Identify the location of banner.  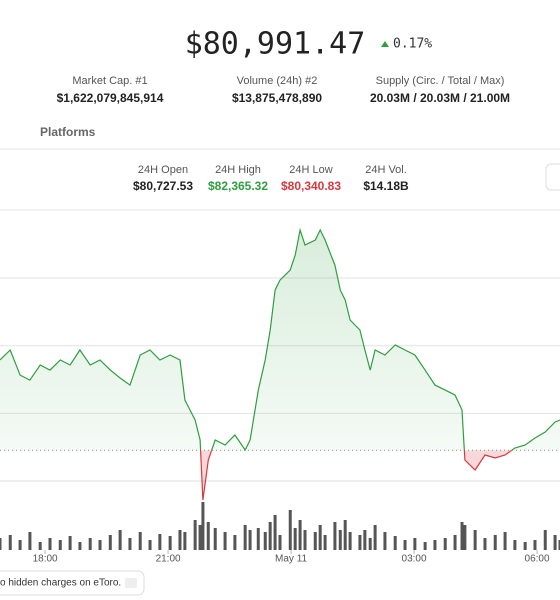
(72, 583).